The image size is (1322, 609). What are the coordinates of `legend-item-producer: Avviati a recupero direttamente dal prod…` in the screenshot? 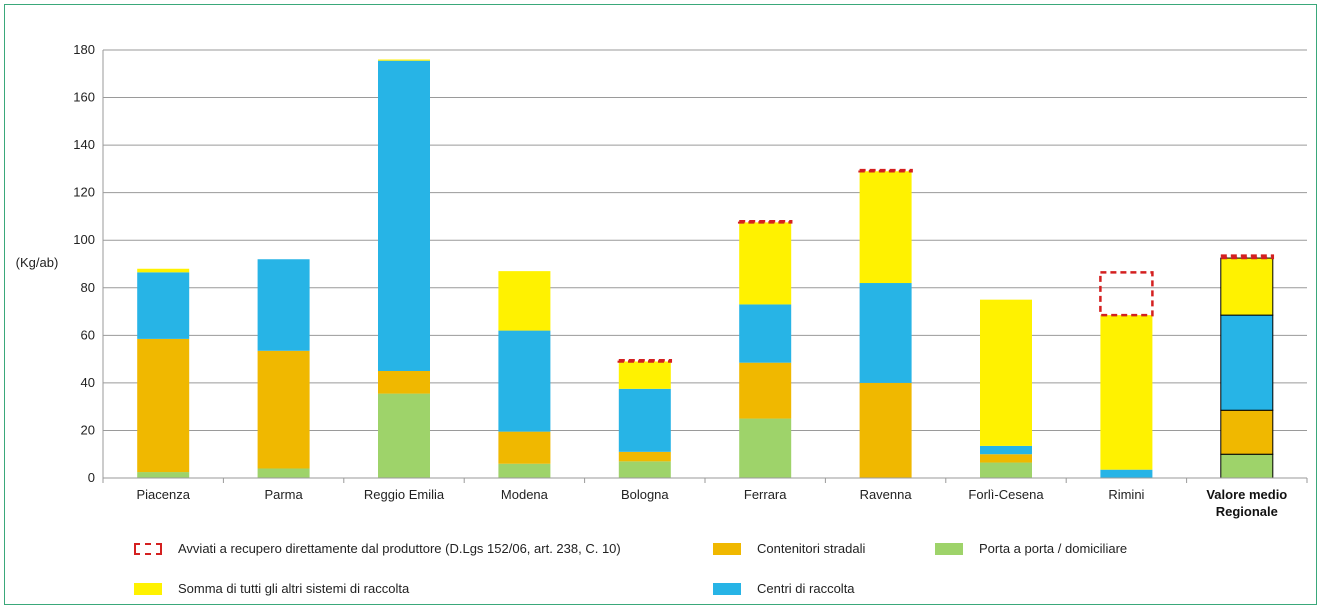 It's located at (377, 548).